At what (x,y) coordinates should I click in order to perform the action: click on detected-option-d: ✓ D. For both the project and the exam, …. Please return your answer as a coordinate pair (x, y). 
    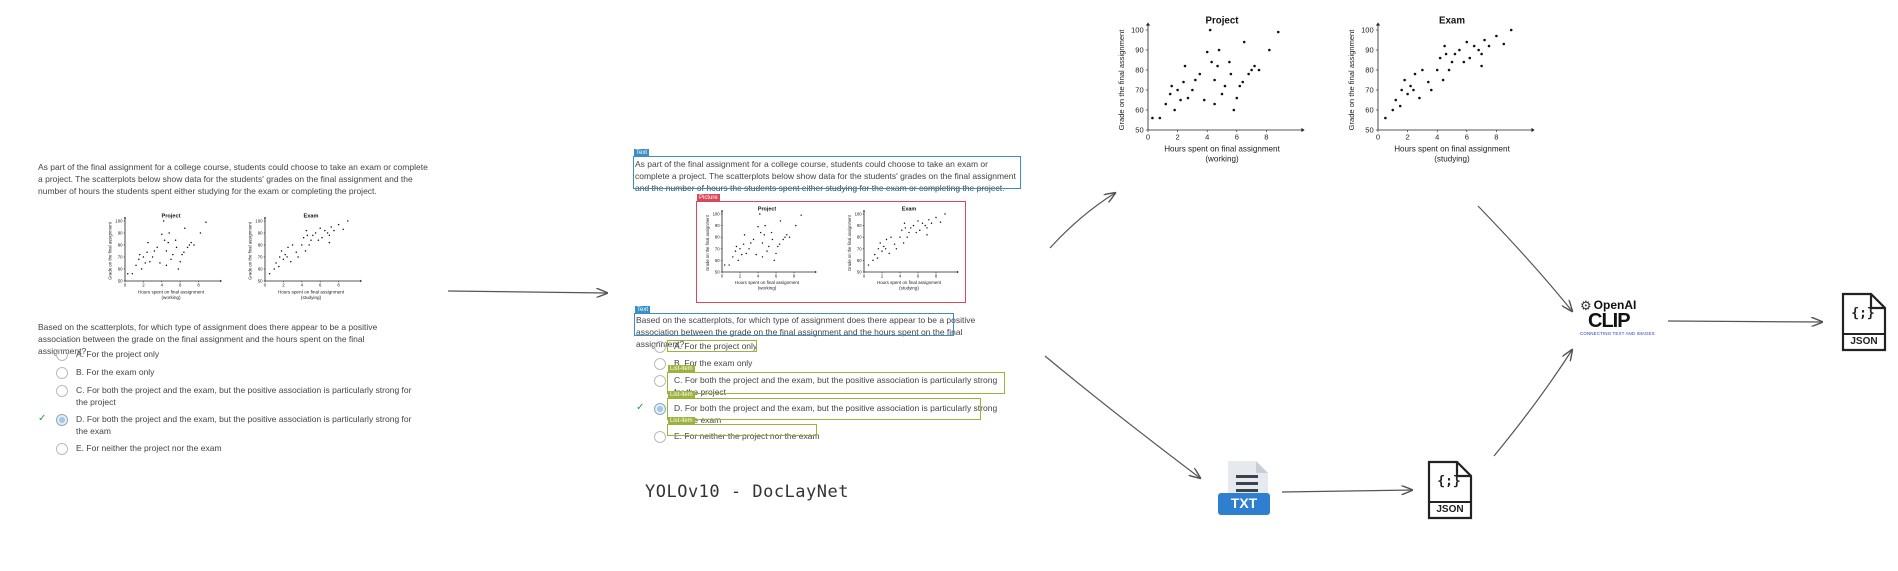
    Looking at the image, I should click on (817, 413).